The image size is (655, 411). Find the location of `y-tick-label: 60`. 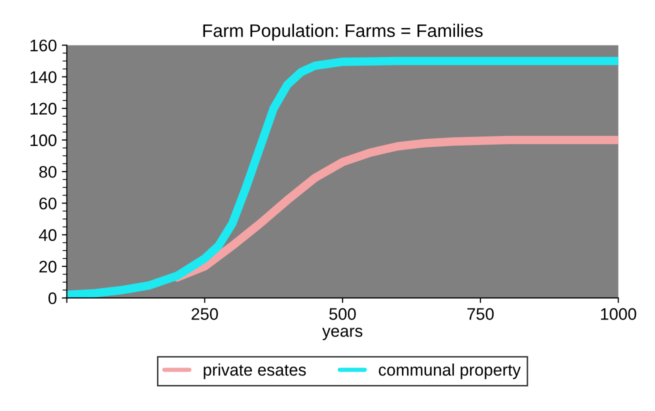

y-tick-label: 60 is located at coordinates (47, 204).